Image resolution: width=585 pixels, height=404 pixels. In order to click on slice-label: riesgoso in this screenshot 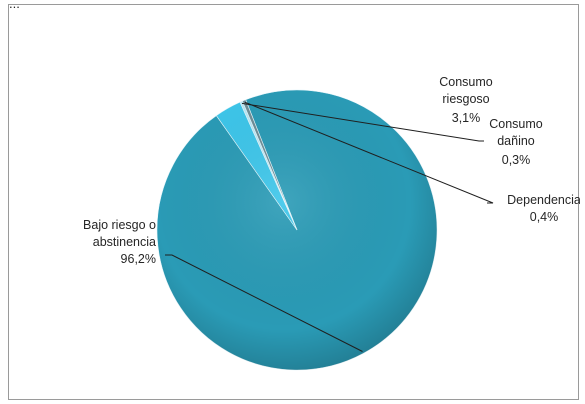, I will do `click(465, 99)`.